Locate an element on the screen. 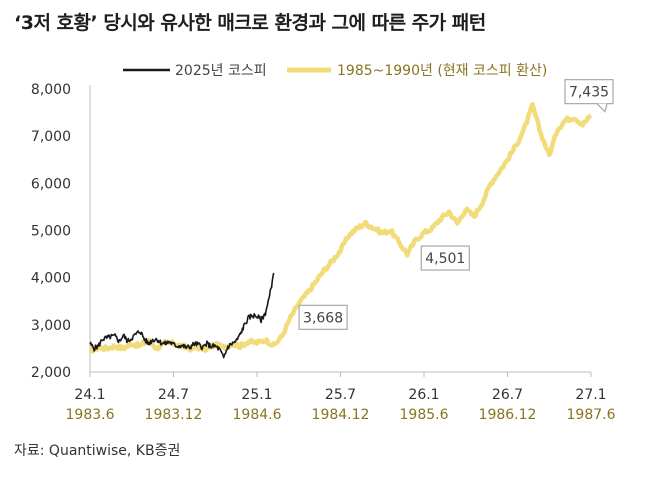 This screenshot has width=658, height=478. annotation-label: 4,501 is located at coordinates (445, 259).